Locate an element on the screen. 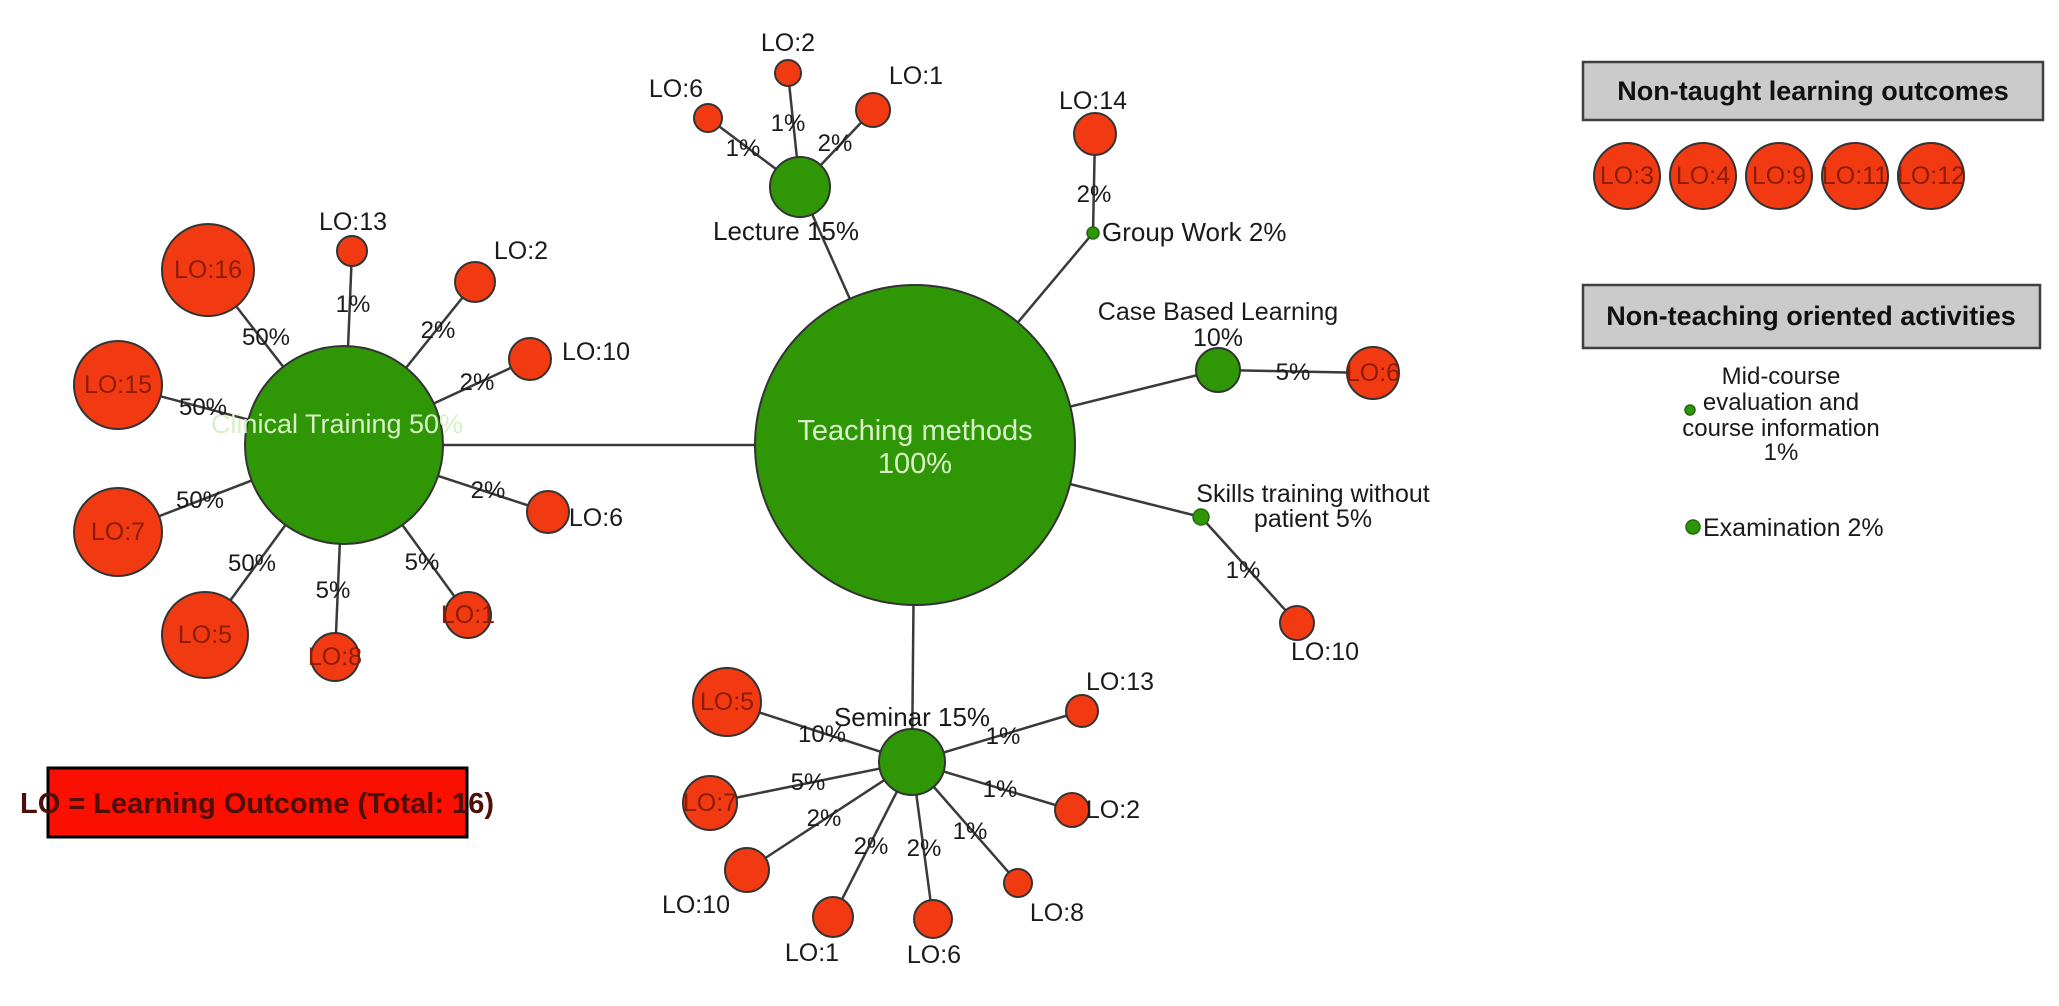 The width and height of the screenshot is (2059, 1006). midcourse-evaluation-label: Mid-course is located at coordinates (1781, 376).